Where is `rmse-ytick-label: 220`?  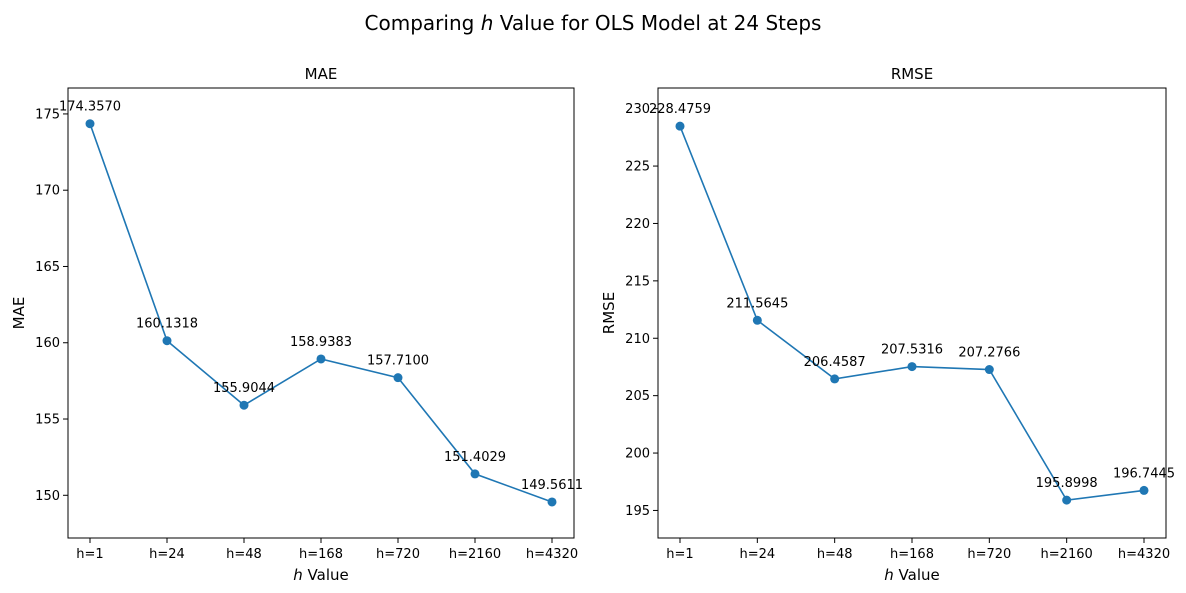
rmse-ytick-label: 220 is located at coordinates (637, 224).